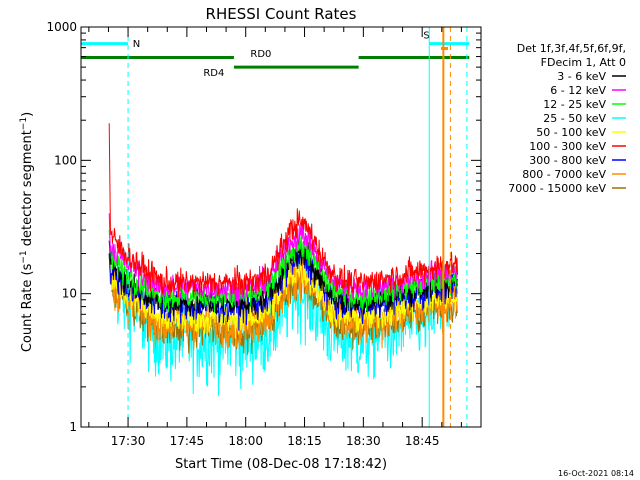  Describe the element at coordinates (422, 441) in the screenshot. I see `x-tick-label: 18:45` at that location.